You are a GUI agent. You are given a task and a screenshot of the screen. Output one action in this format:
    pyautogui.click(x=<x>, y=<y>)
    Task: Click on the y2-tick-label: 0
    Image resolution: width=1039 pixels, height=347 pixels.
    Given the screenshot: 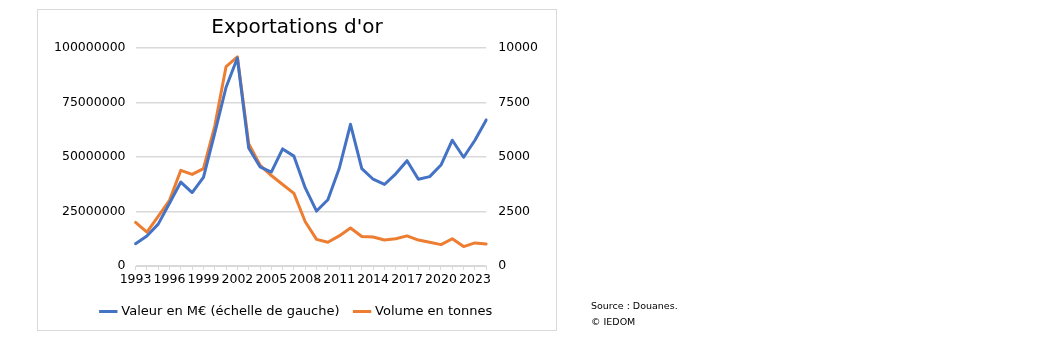 What is the action you would take?
    pyautogui.click(x=502, y=265)
    